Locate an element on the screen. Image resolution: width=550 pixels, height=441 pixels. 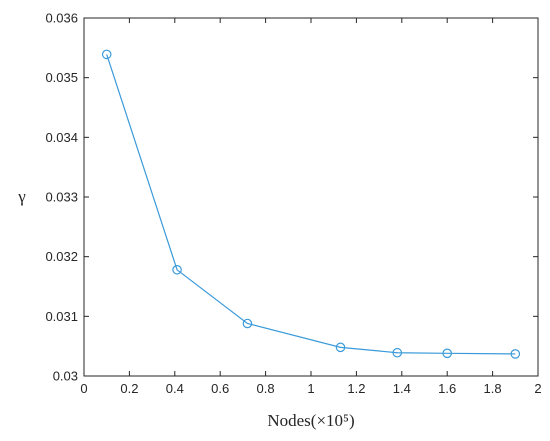
y-tick-label: 0.032 is located at coordinates (61, 256).